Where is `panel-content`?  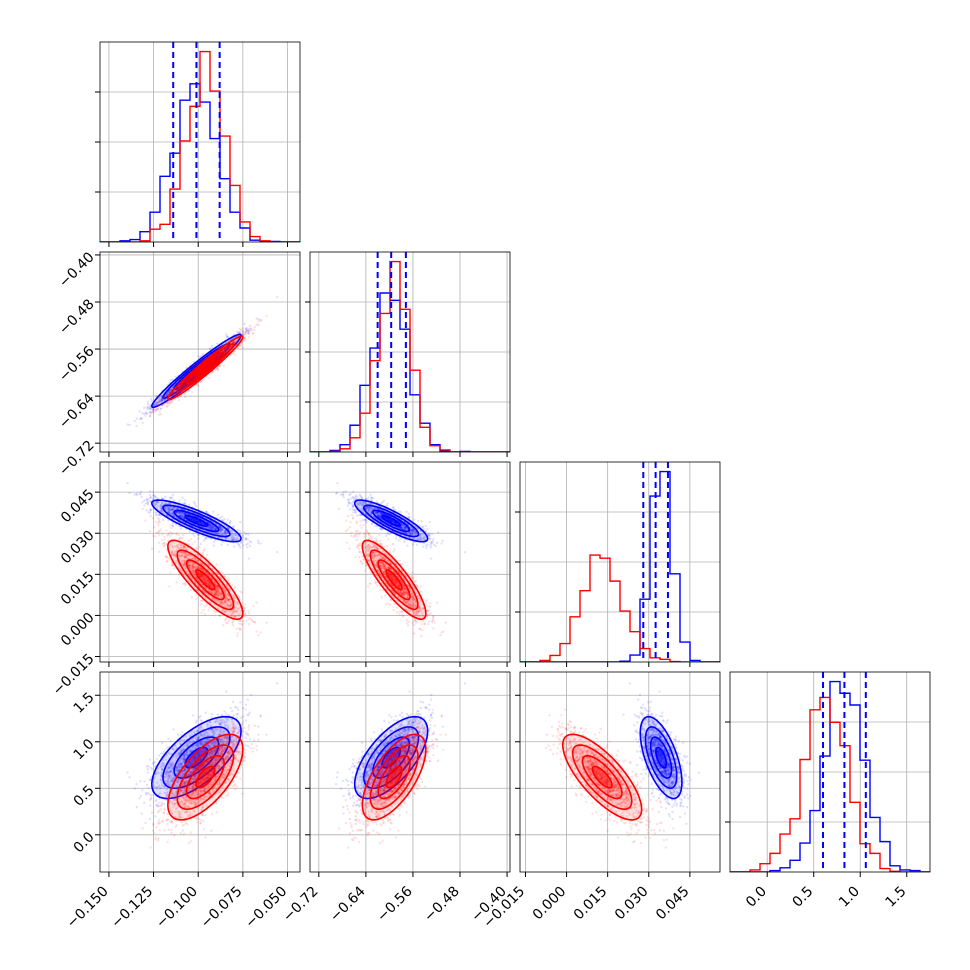
panel-content is located at coordinates (410, 352).